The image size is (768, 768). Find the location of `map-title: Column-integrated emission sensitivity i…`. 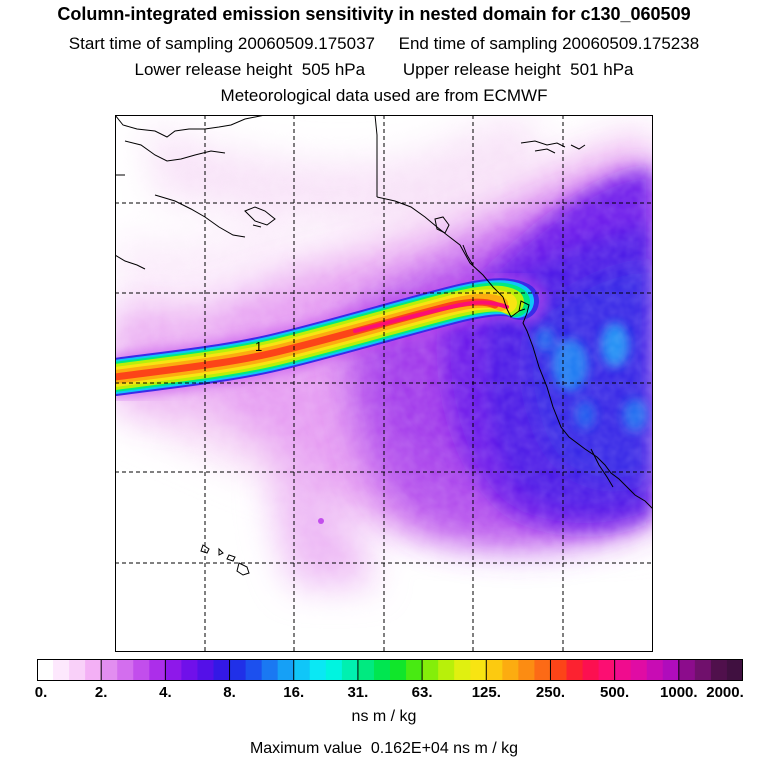

map-title: Column-integrated emission sensitivity i… is located at coordinates (374, 14).